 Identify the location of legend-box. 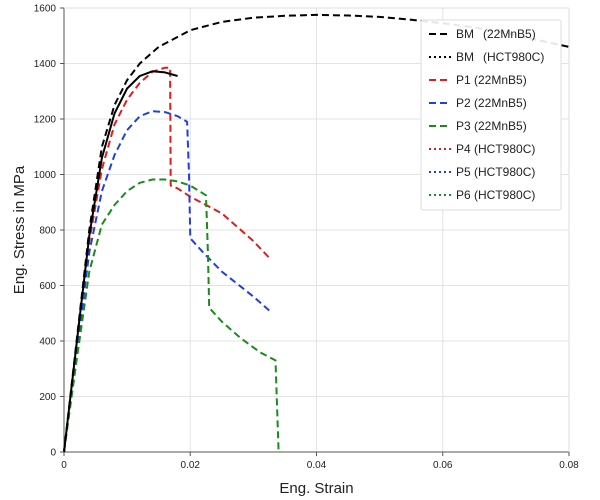
(491, 115).